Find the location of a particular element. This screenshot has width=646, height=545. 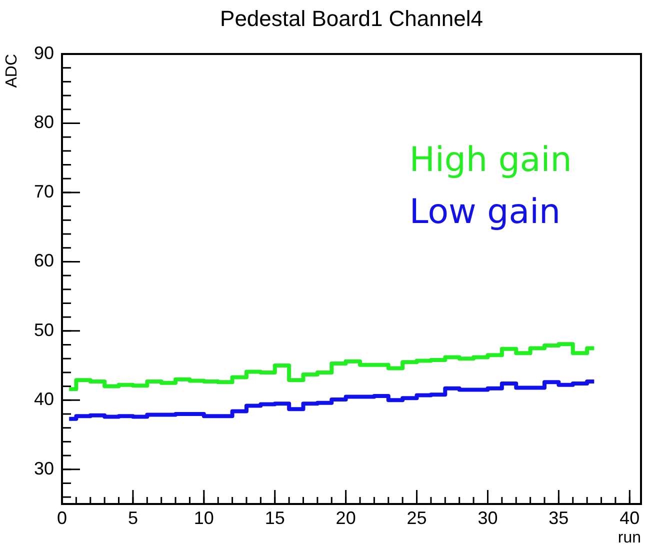

text: Low gain is located at coordinates (485, 212).